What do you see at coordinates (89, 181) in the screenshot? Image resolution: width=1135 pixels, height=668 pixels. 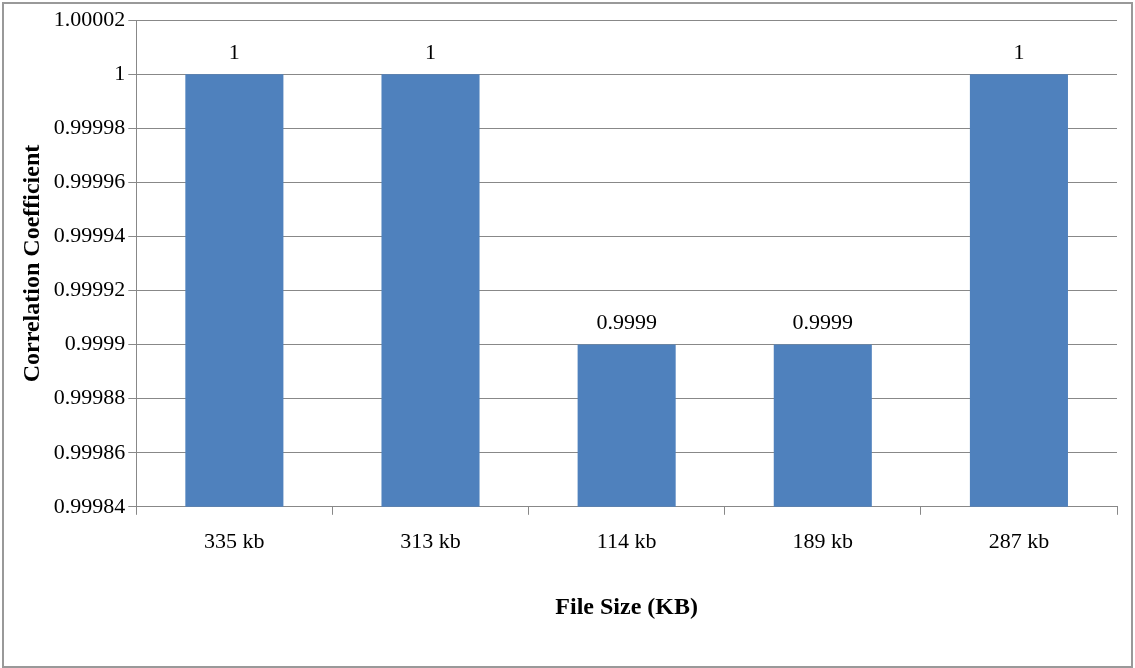 I see `y-tick-label: 0.99996` at bounding box center [89, 181].